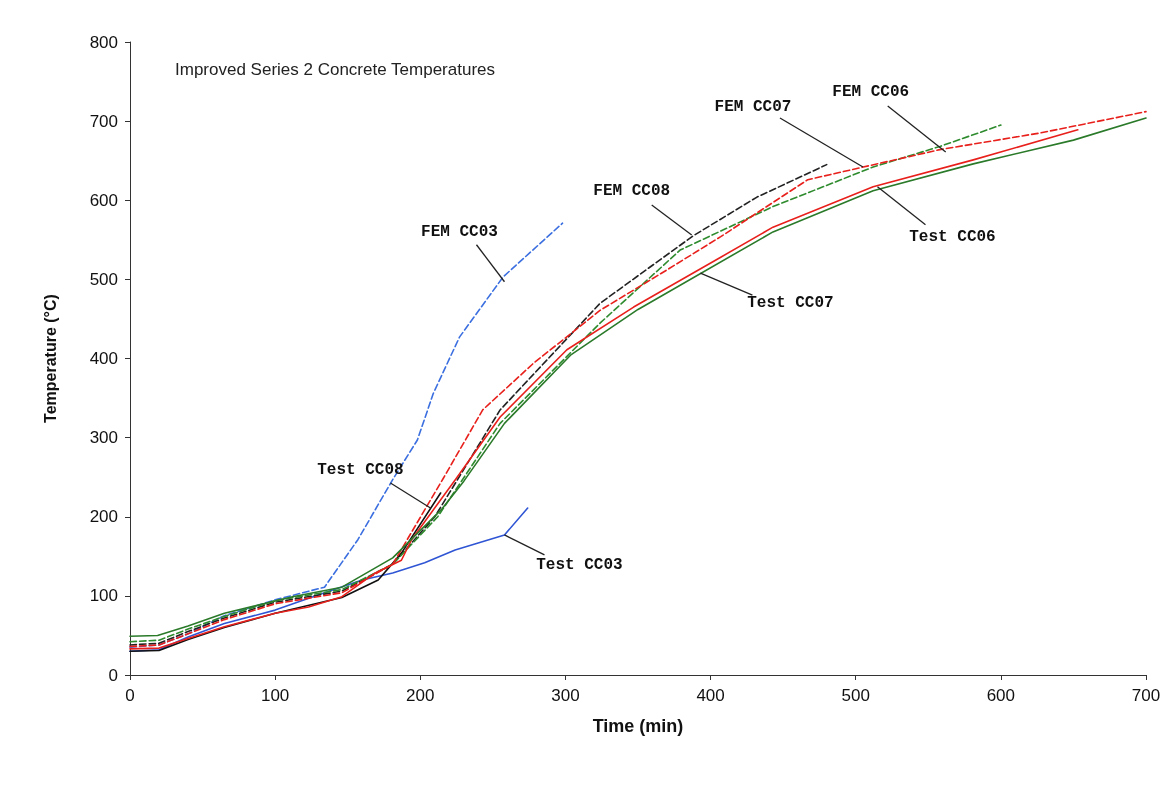  What do you see at coordinates (103, 438) in the screenshot?
I see `y-tick-label: 300` at bounding box center [103, 438].